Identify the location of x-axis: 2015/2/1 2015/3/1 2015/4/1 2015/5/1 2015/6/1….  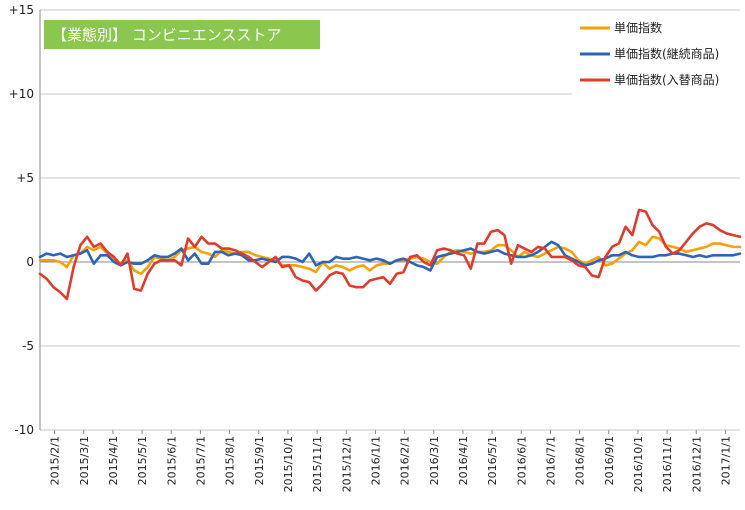
(390, 461).